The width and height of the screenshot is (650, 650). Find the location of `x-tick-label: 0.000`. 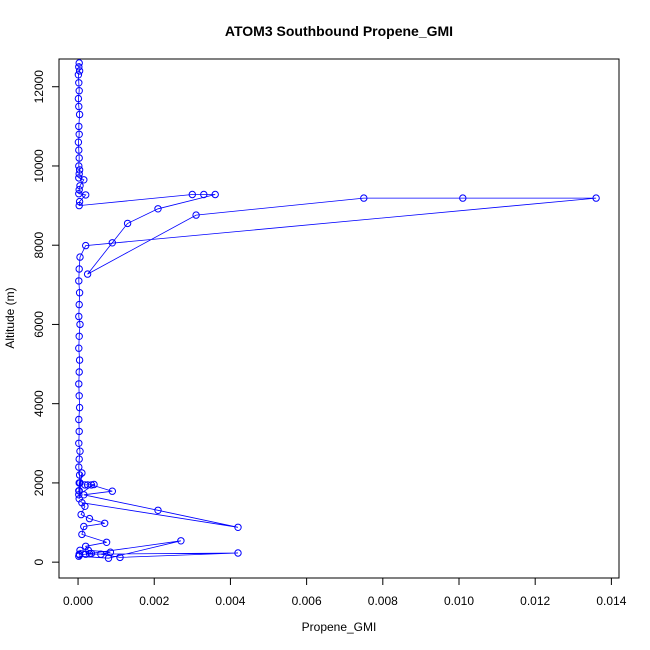

x-tick-label: 0.000 is located at coordinates (78, 601).